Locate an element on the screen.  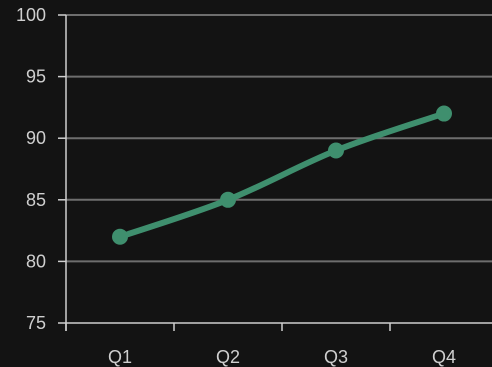
data-point-q3 is located at coordinates (336, 150).